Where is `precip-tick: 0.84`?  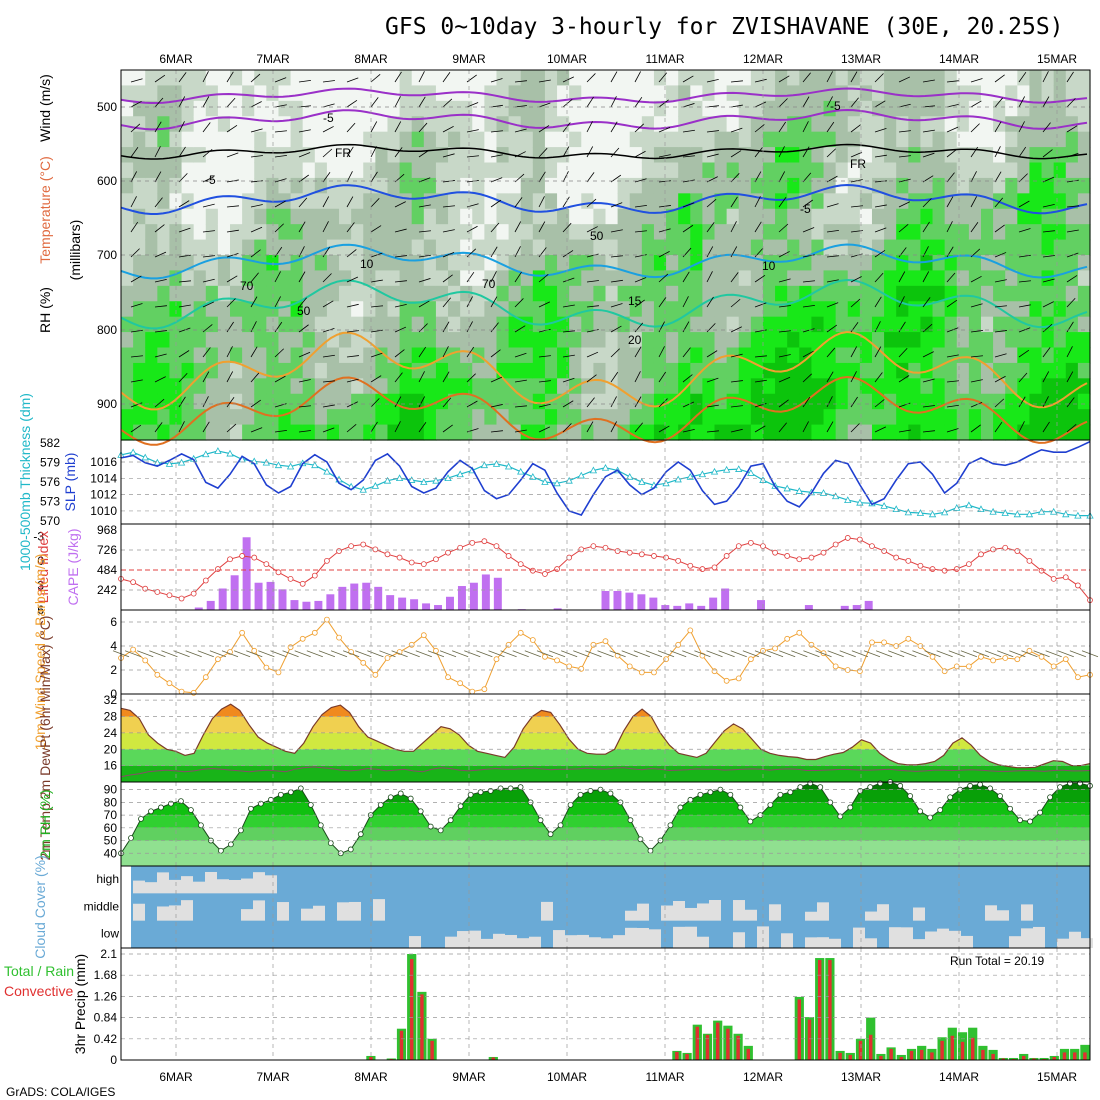
precip-tick: 0.84 is located at coordinates (106, 1018).